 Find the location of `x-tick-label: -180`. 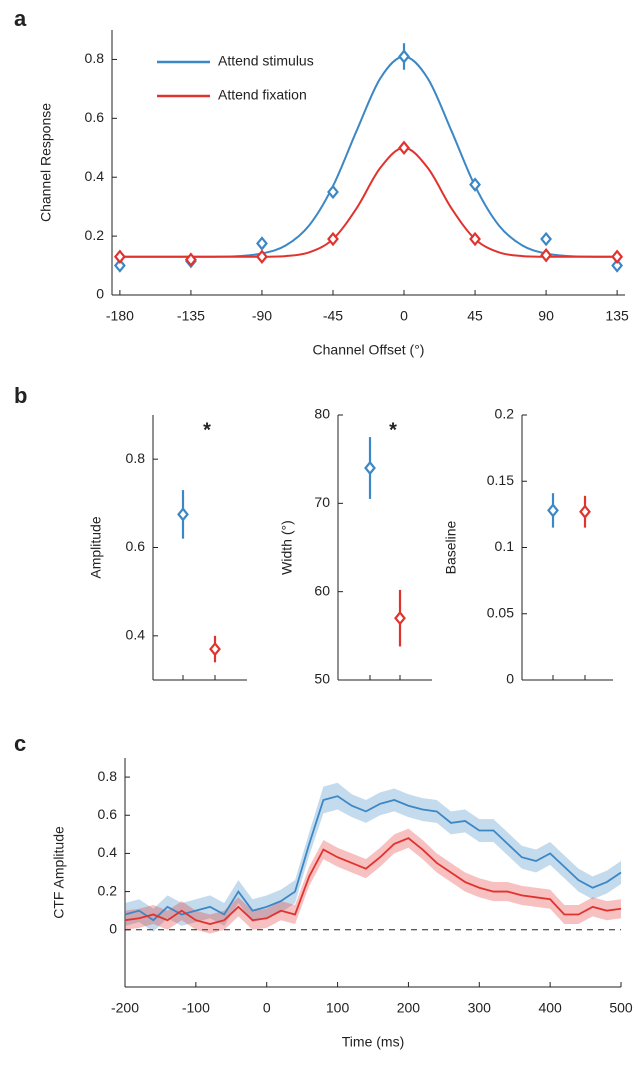

x-tick-label: -180 is located at coordinates (120, 316).